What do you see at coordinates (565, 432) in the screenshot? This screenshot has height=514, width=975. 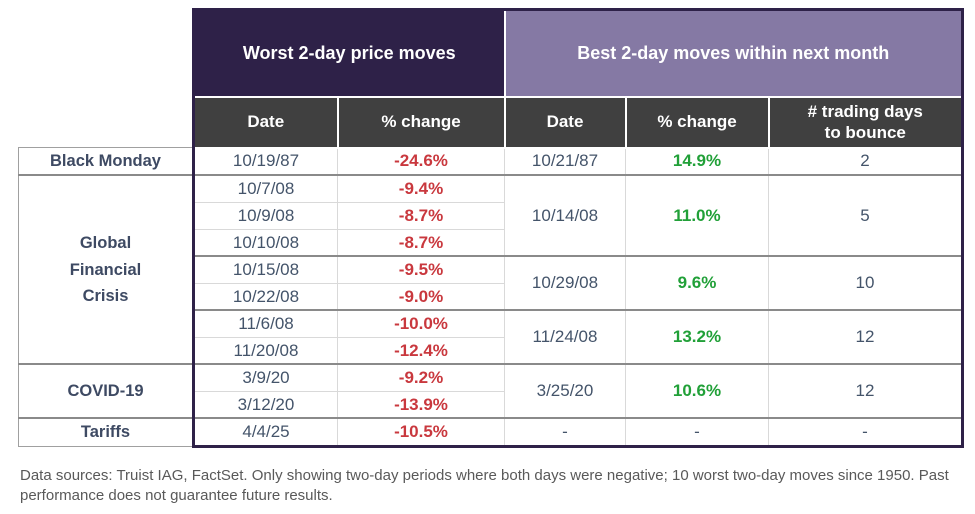 I see `best-date-cell: -` at bounding box center [565, 432].